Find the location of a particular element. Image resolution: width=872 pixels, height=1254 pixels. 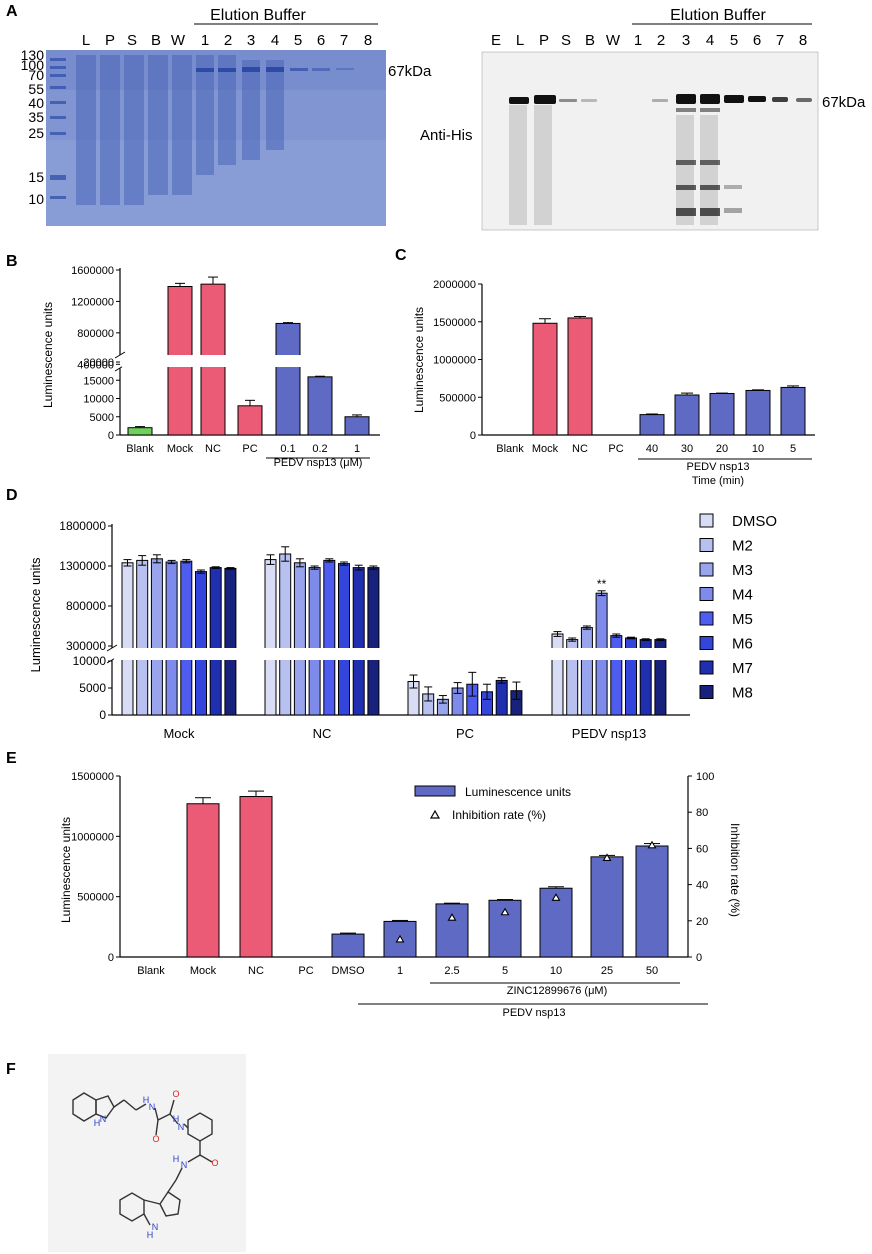

panel-c-group-label: PEDV nsp13 is located at coordinates (718, 467).